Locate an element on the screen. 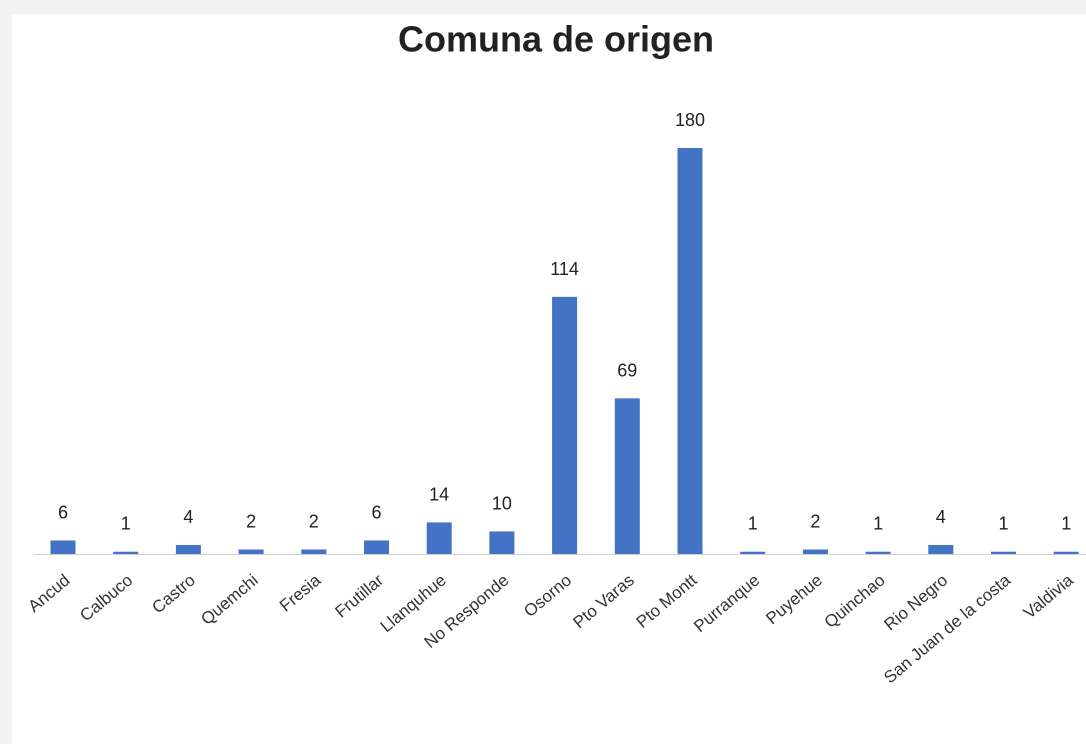 The width and height of the screenshot is (1086, 744). value-label: 10 is located at coordinates (502, 503).